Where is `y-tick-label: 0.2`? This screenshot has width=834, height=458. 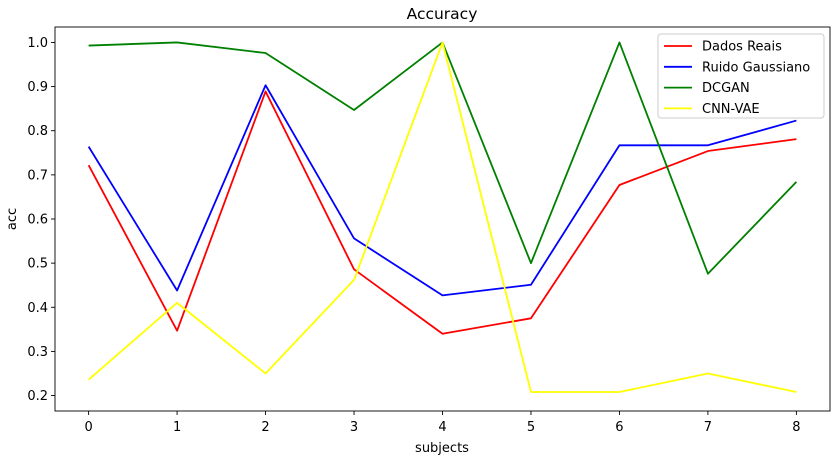 y-tick-label: 0.2 is located at coordinates (37, 396).